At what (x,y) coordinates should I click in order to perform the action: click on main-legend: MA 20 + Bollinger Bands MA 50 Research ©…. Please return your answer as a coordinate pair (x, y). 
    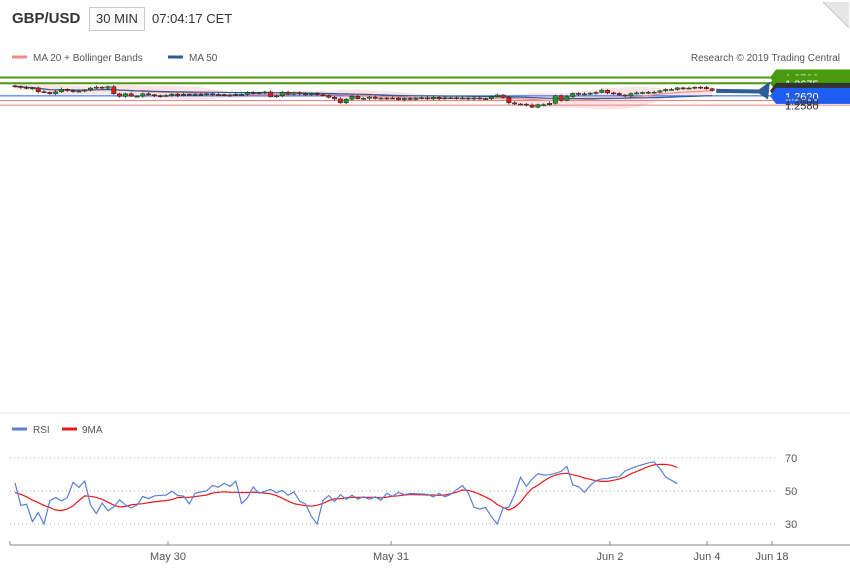
    Looking at the image, I should click on (426, 58).